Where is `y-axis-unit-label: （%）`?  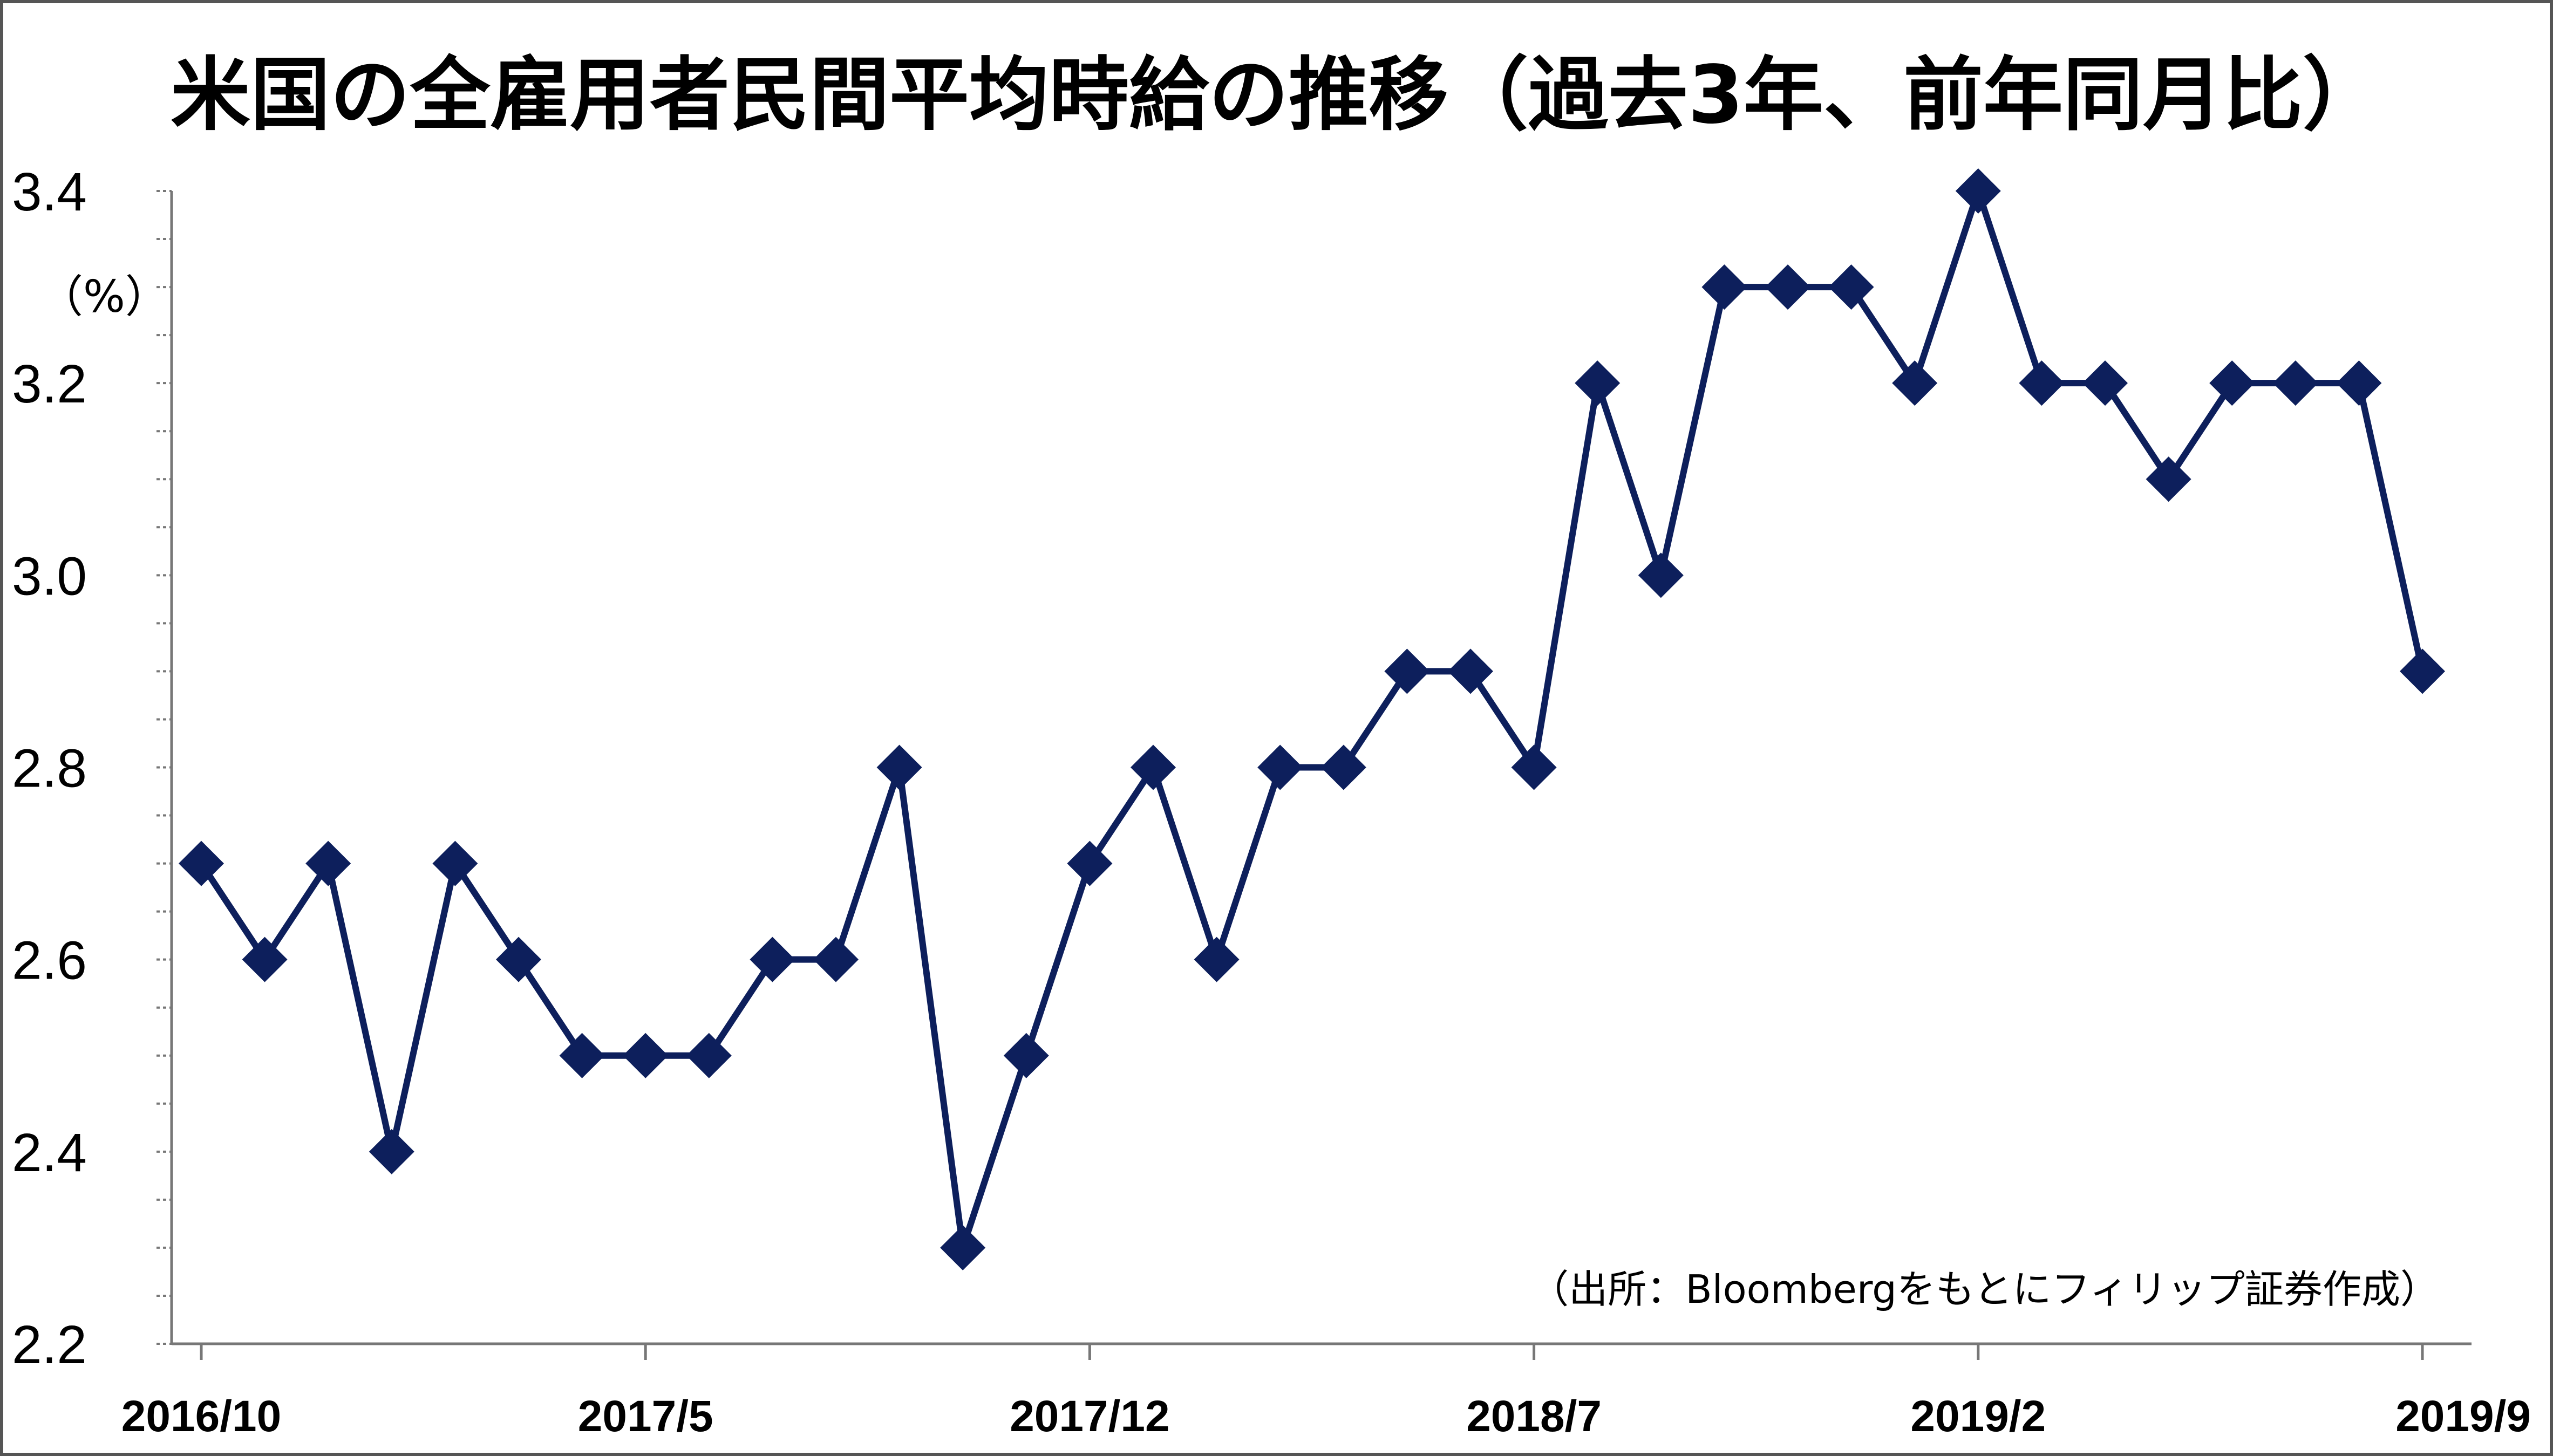
y-axis-unit-label: （%） is located at coordinates (104, 297).